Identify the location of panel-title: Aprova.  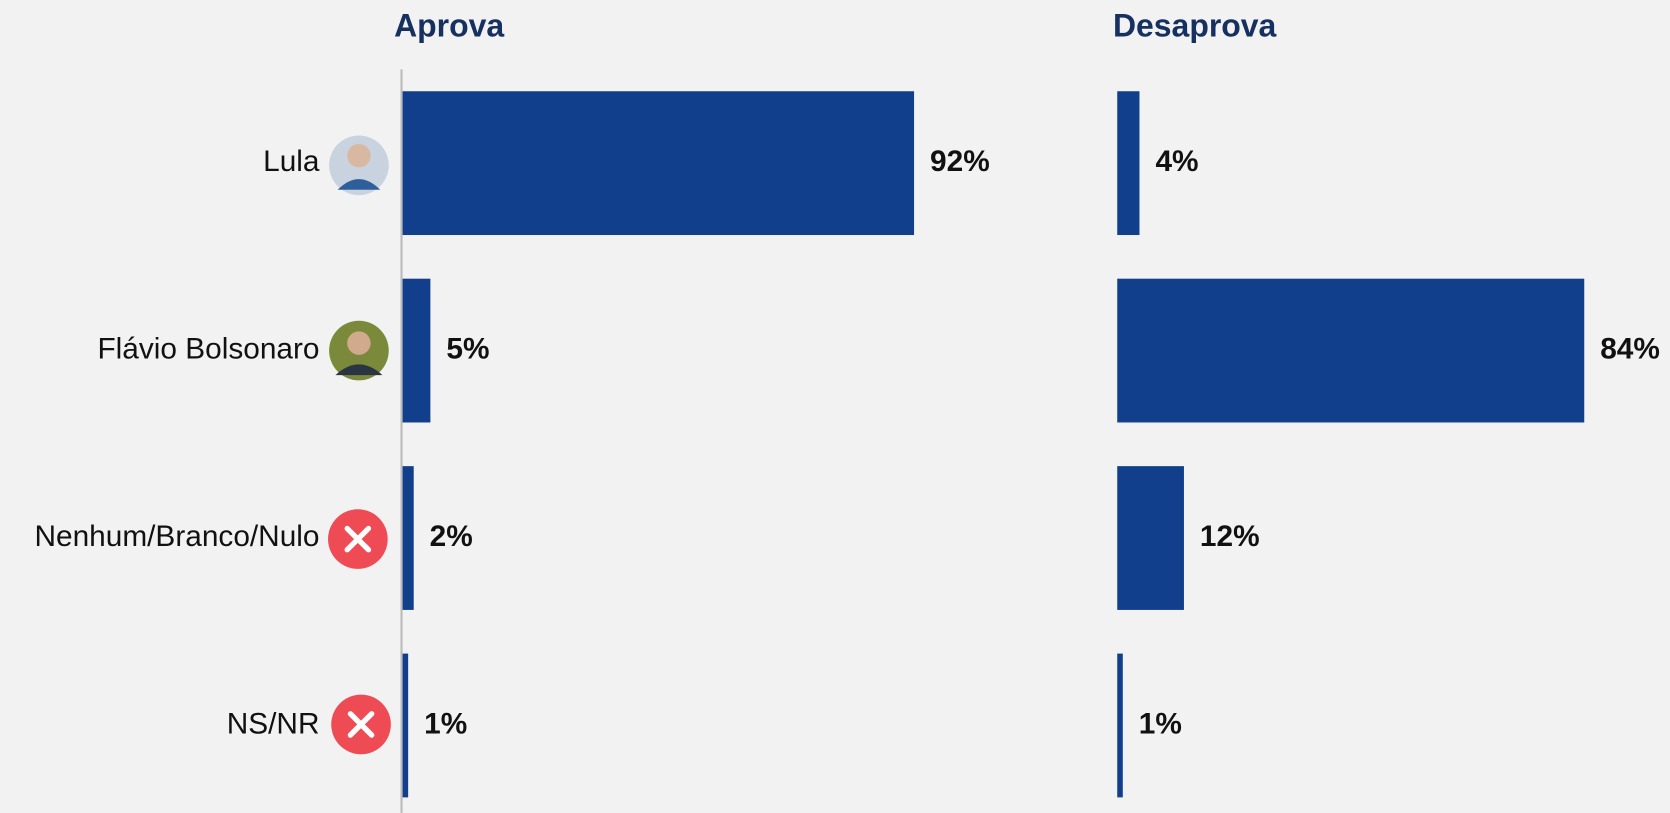
(449, 25).